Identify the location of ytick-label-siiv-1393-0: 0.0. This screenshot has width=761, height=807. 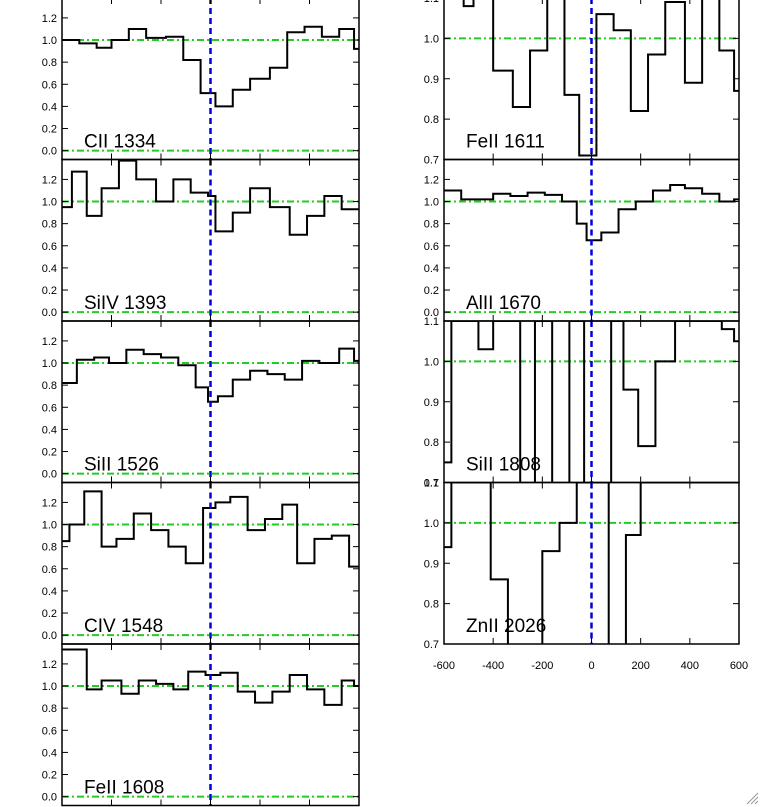
(49, 313).